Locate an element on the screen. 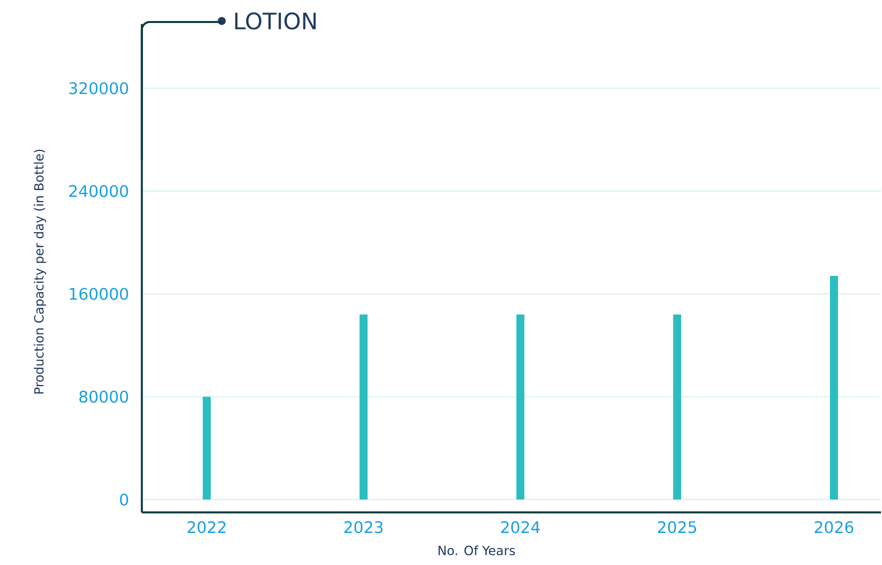 This screenshot has width=882, height=565. x-tick-label: 2022 is located at coordinates (207, 527).